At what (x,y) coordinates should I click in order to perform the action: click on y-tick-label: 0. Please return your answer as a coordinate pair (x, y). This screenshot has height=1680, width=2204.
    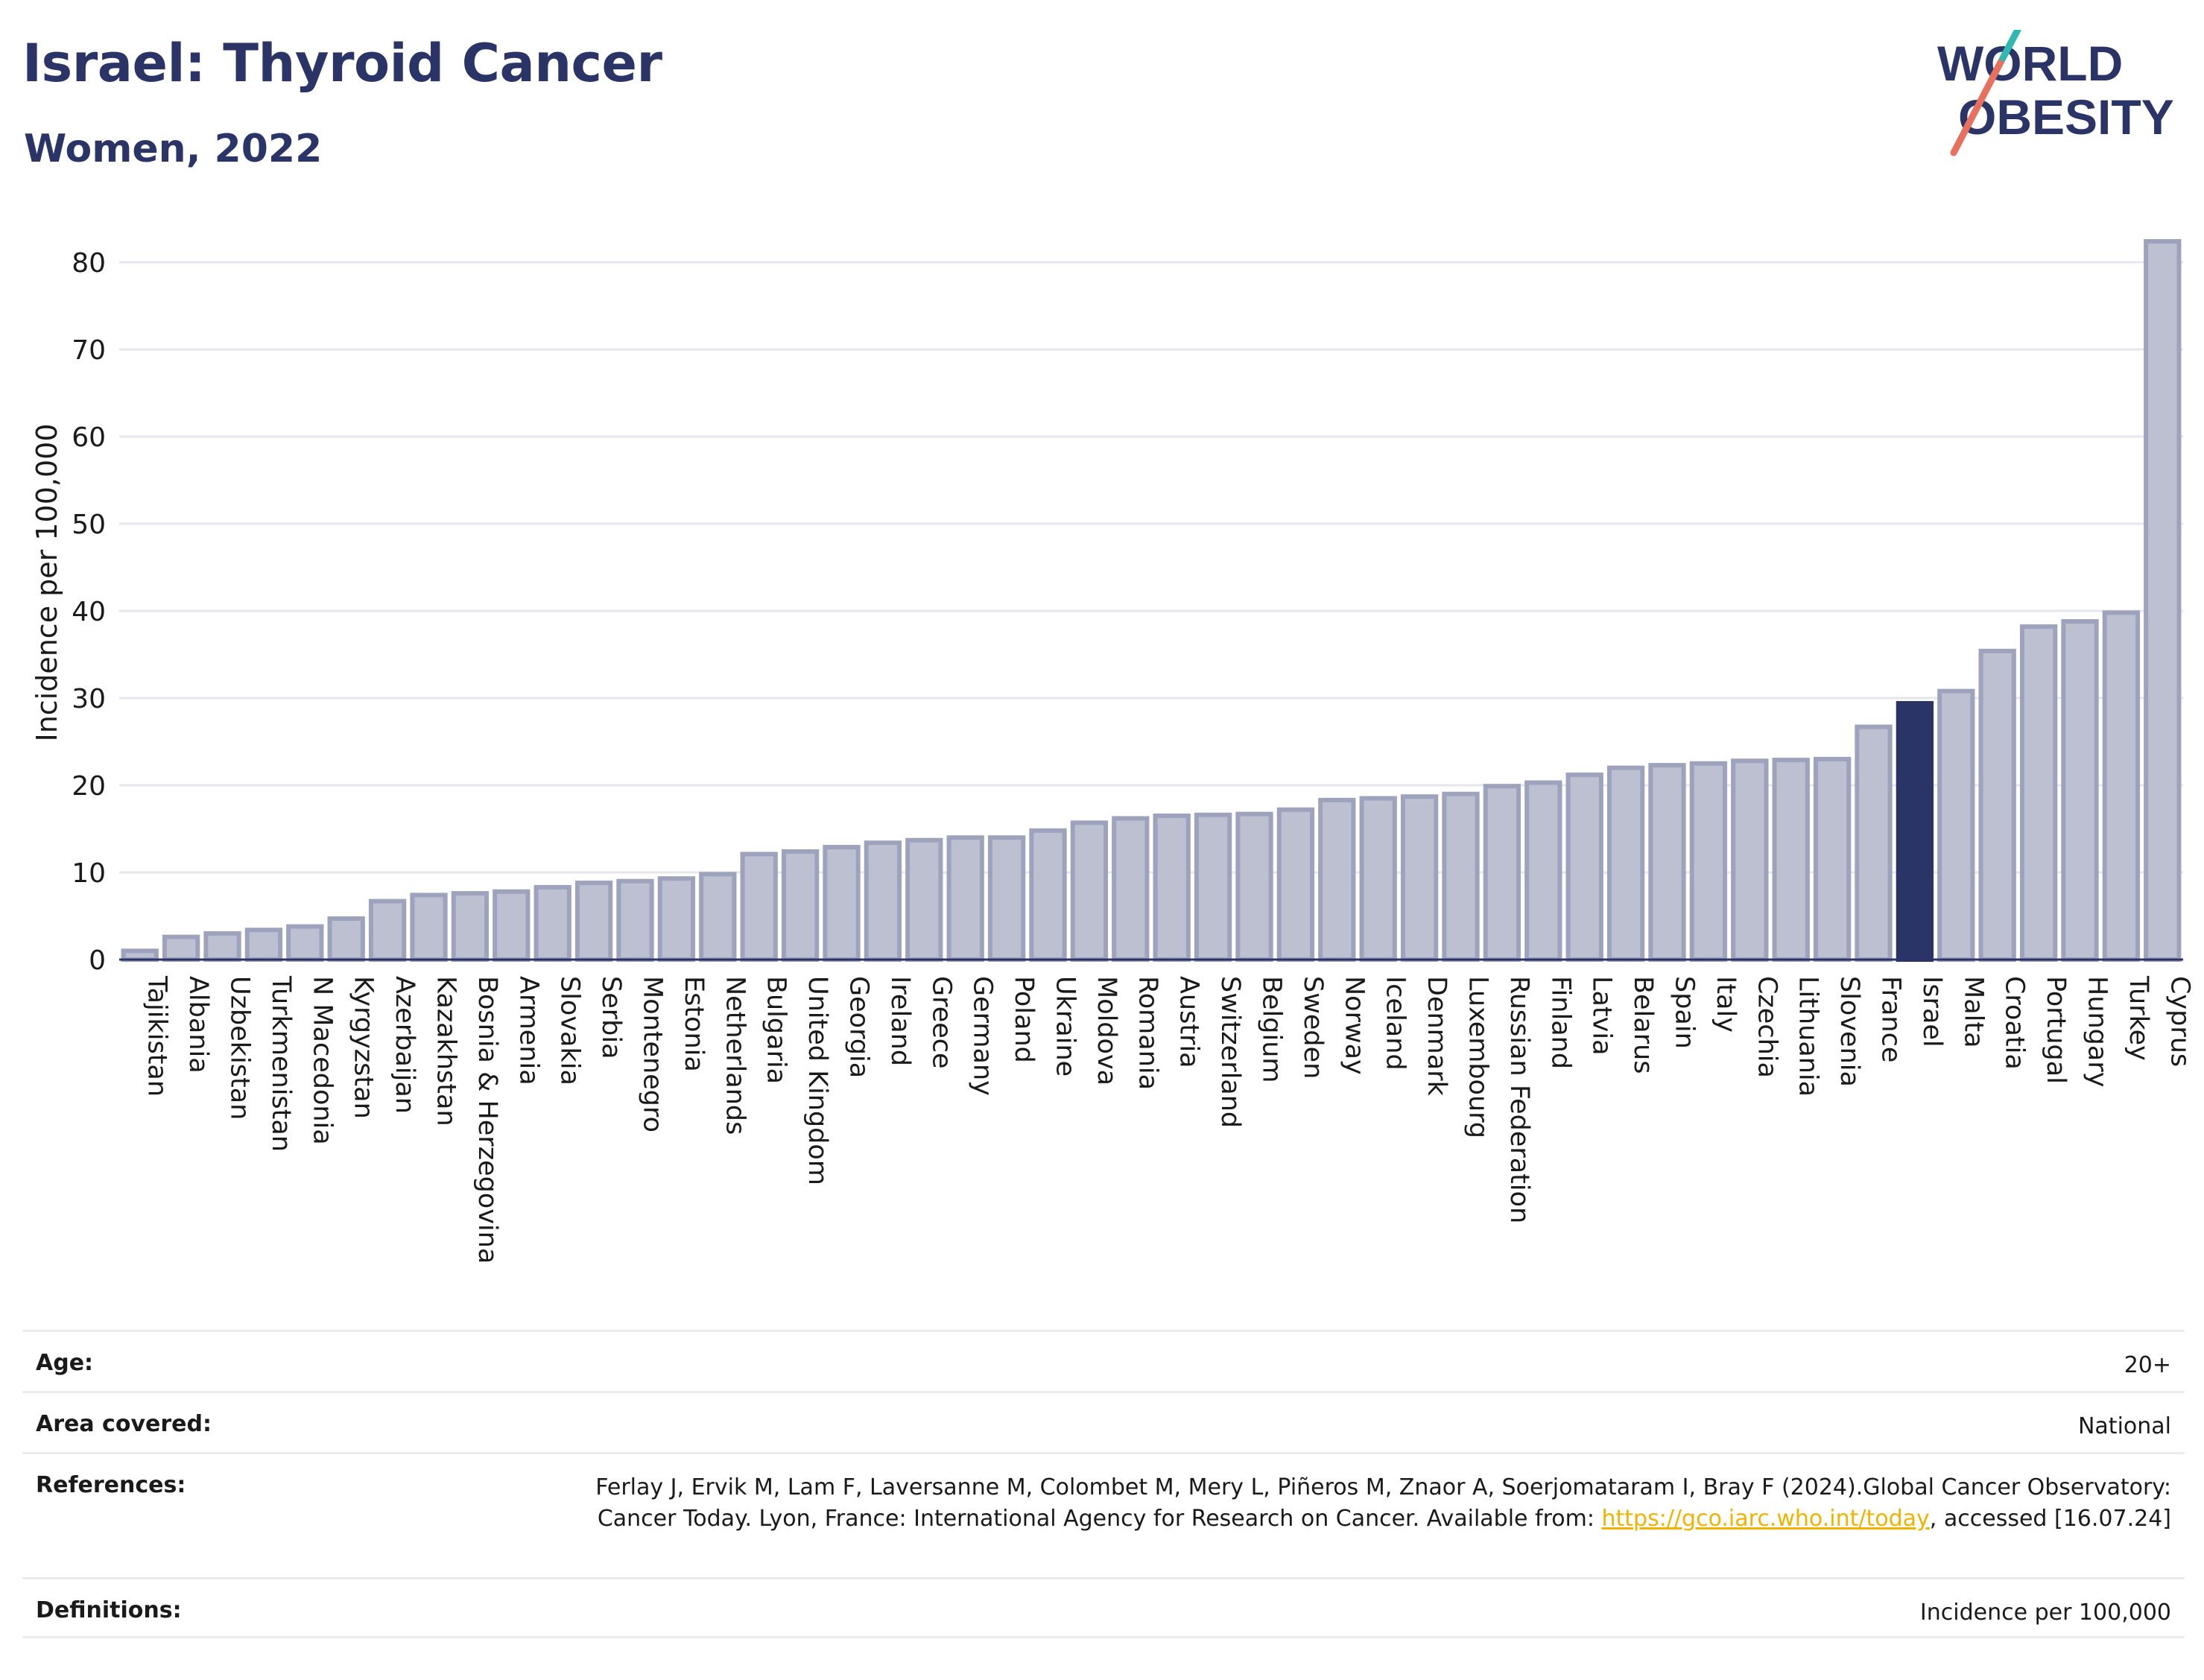
    Looking at the image, I should click on (97, 960).